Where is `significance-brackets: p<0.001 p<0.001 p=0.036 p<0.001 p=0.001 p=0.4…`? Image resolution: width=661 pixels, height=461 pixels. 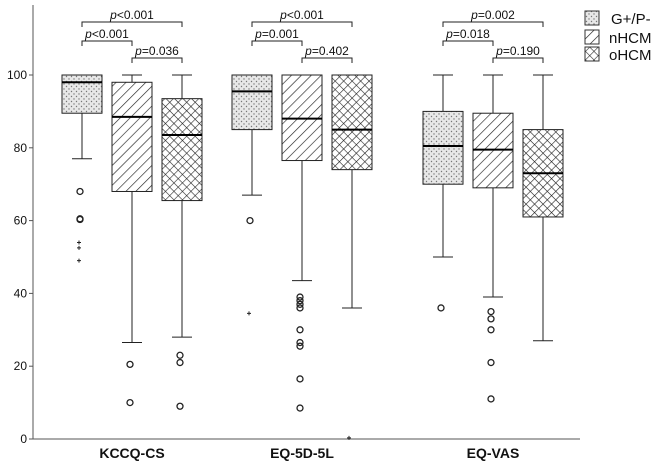 significance-brackets: p<0.001 p<0.001 p=0.036 p<0.001 p=0.001 p=0.4… is located at coordinates (312, 35).